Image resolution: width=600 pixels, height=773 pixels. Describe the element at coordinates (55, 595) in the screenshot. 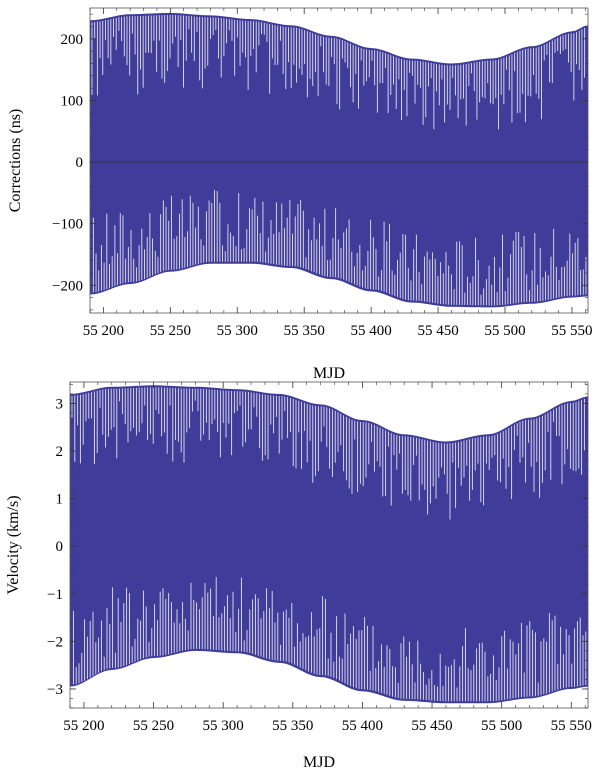

I see `y-tick-label: −1` at that location.